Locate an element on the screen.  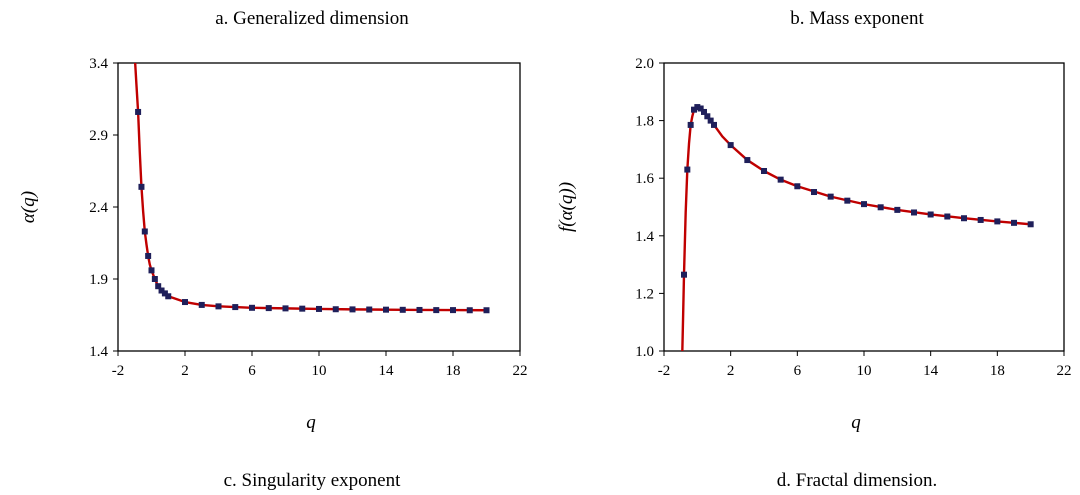
y-tick-label: 1.9 is located at coordinates (98, 280).